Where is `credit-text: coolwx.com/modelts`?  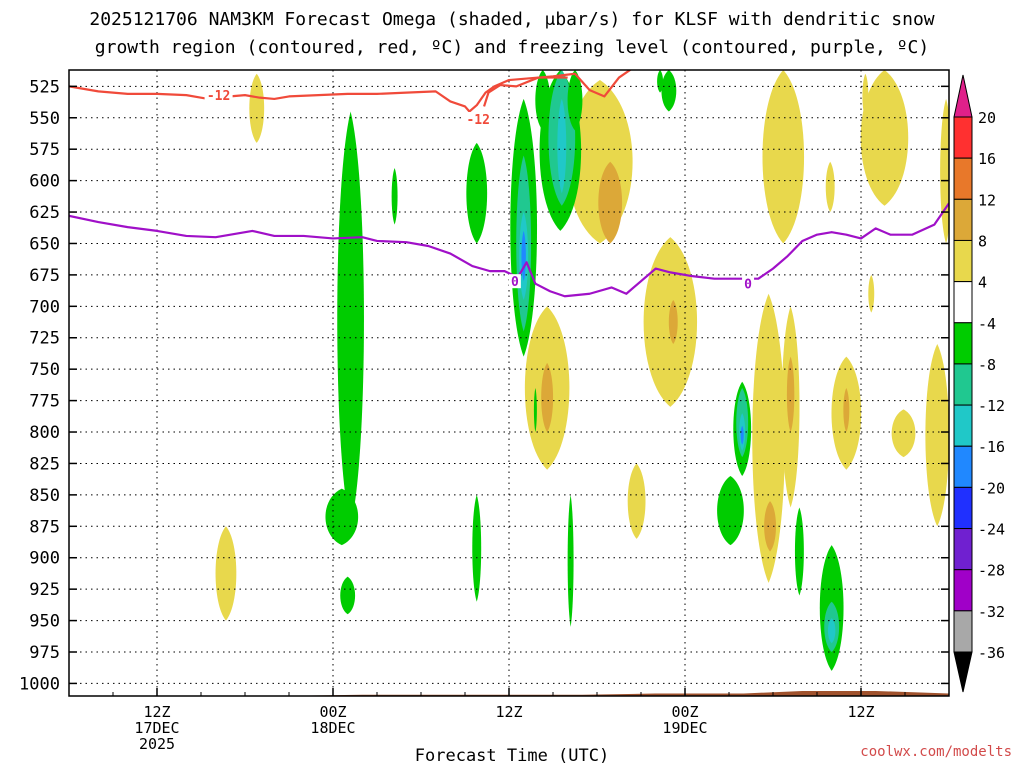
credit-text: coolwx.com/modelts is located at coordinates (936, 752).